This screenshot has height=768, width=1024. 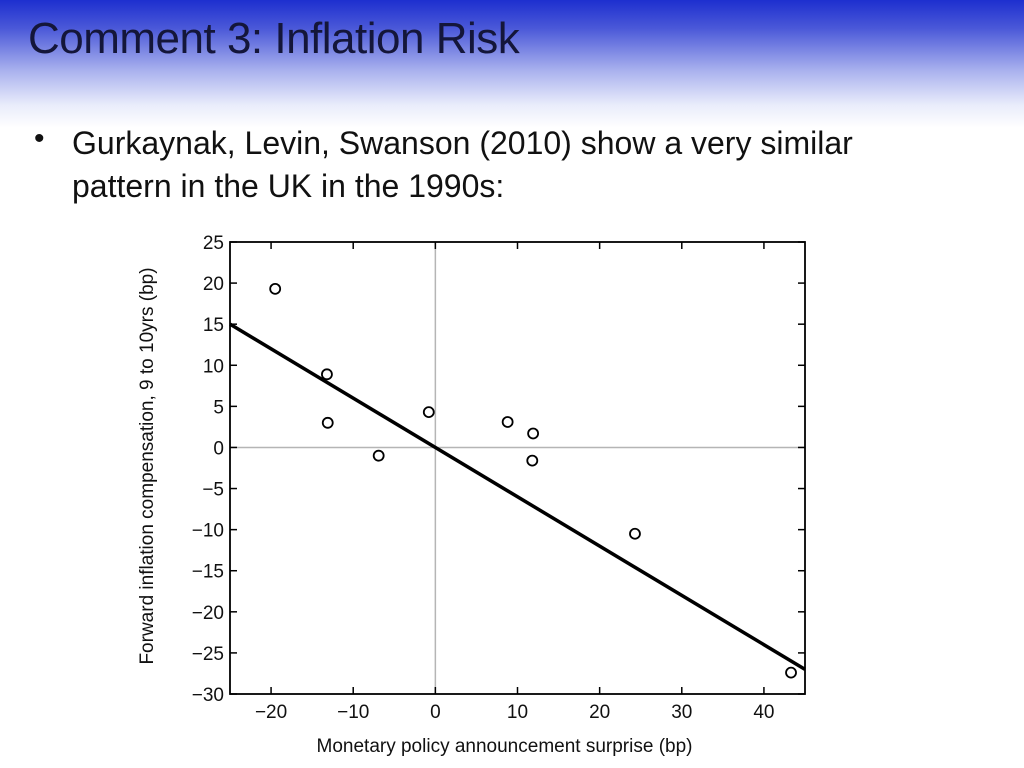 I want to click on y-tick-label: −10, so click(x=208, y=531).